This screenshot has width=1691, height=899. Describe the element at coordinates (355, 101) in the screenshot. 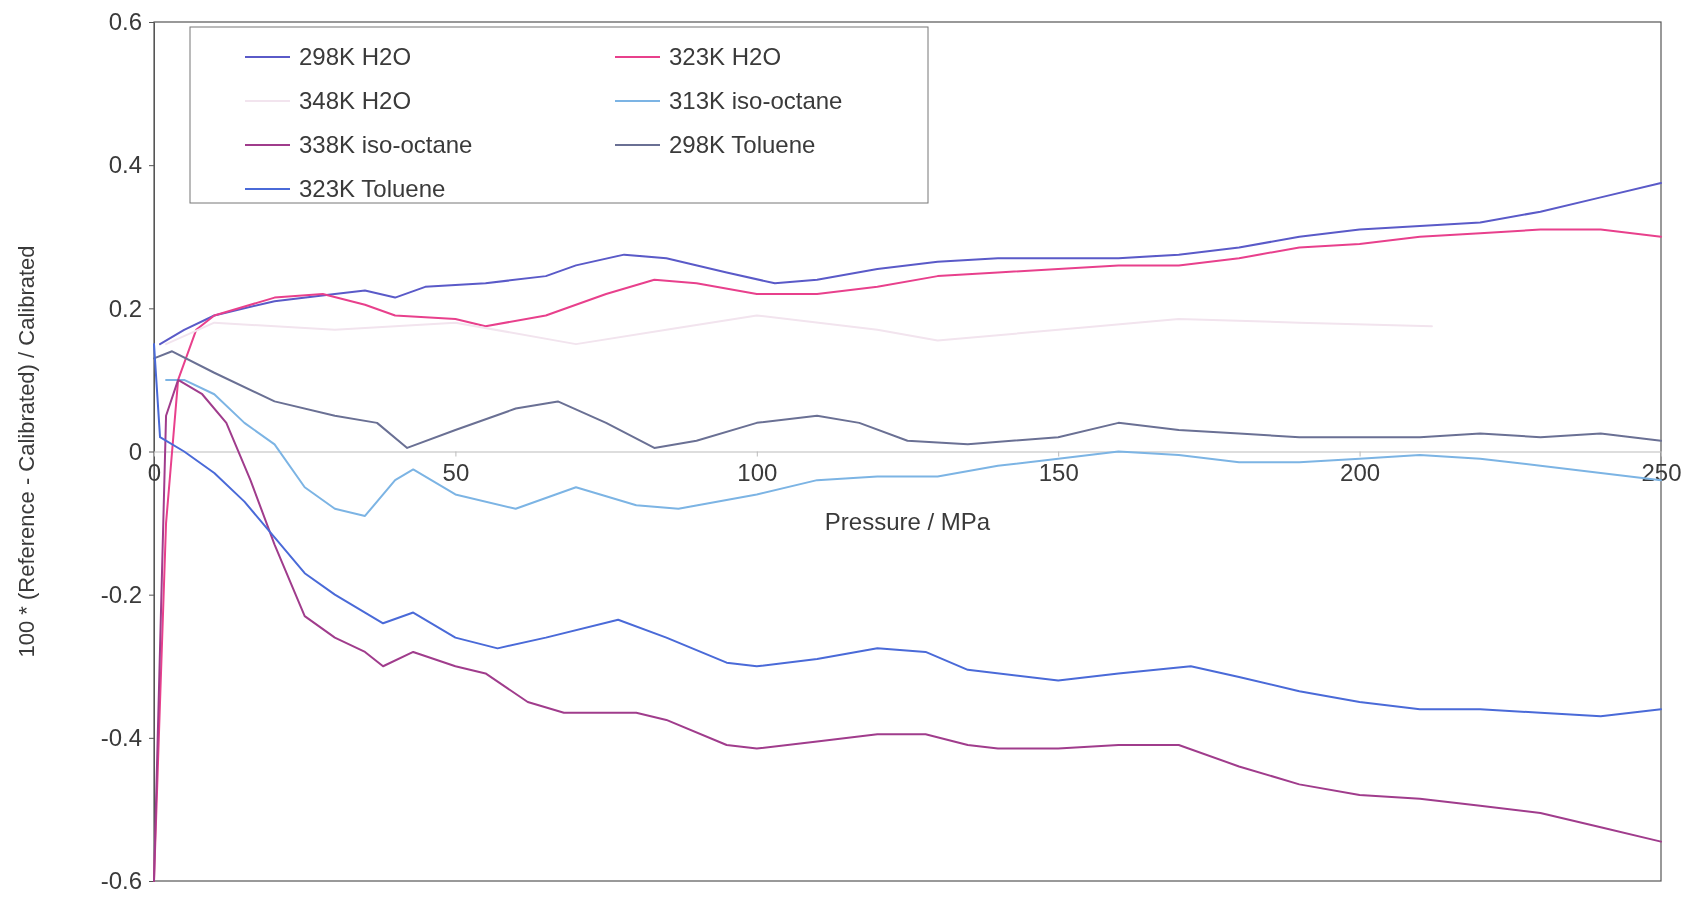

I see `legend-label: 348K H2O` at that location.